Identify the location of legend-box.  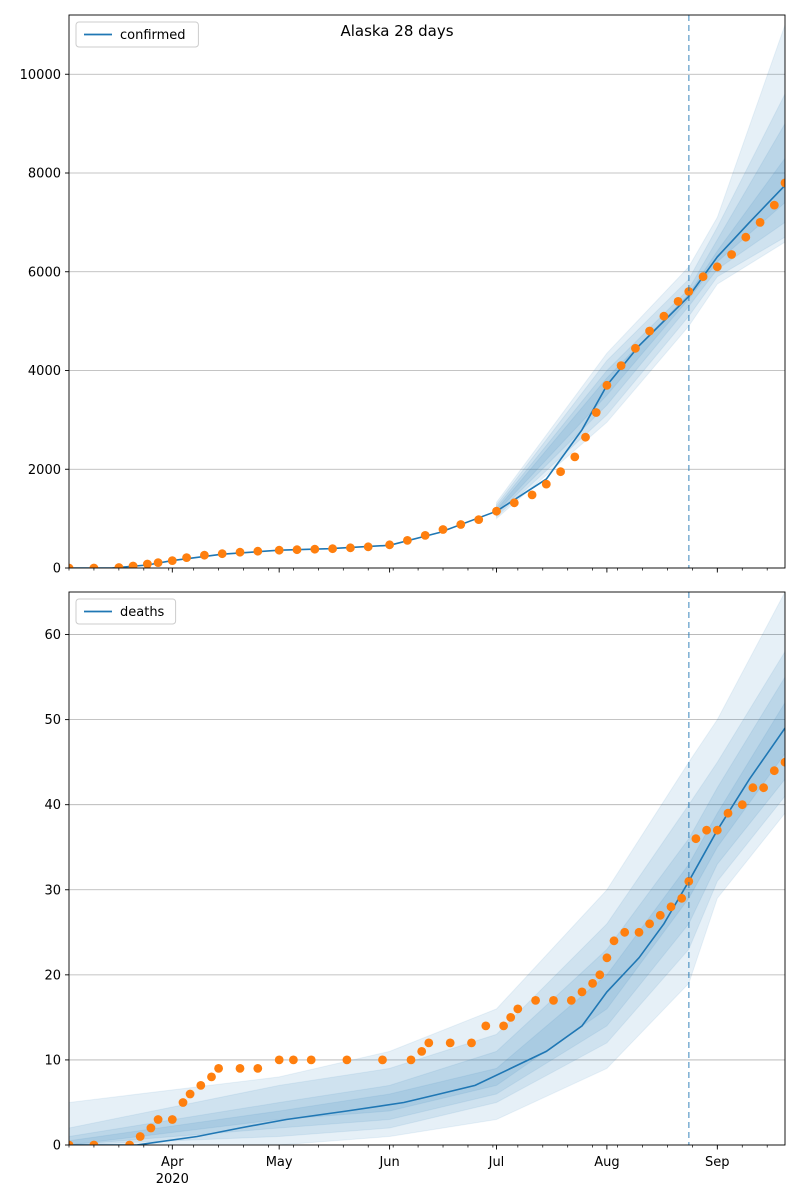
(126, 611).